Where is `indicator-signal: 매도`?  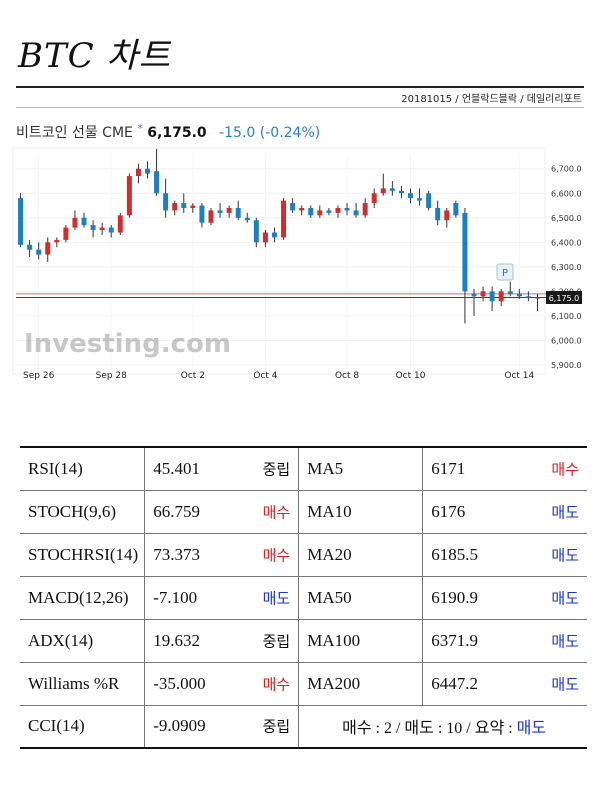 indicator-signal: 매도 is located at coordinates (276, 598).